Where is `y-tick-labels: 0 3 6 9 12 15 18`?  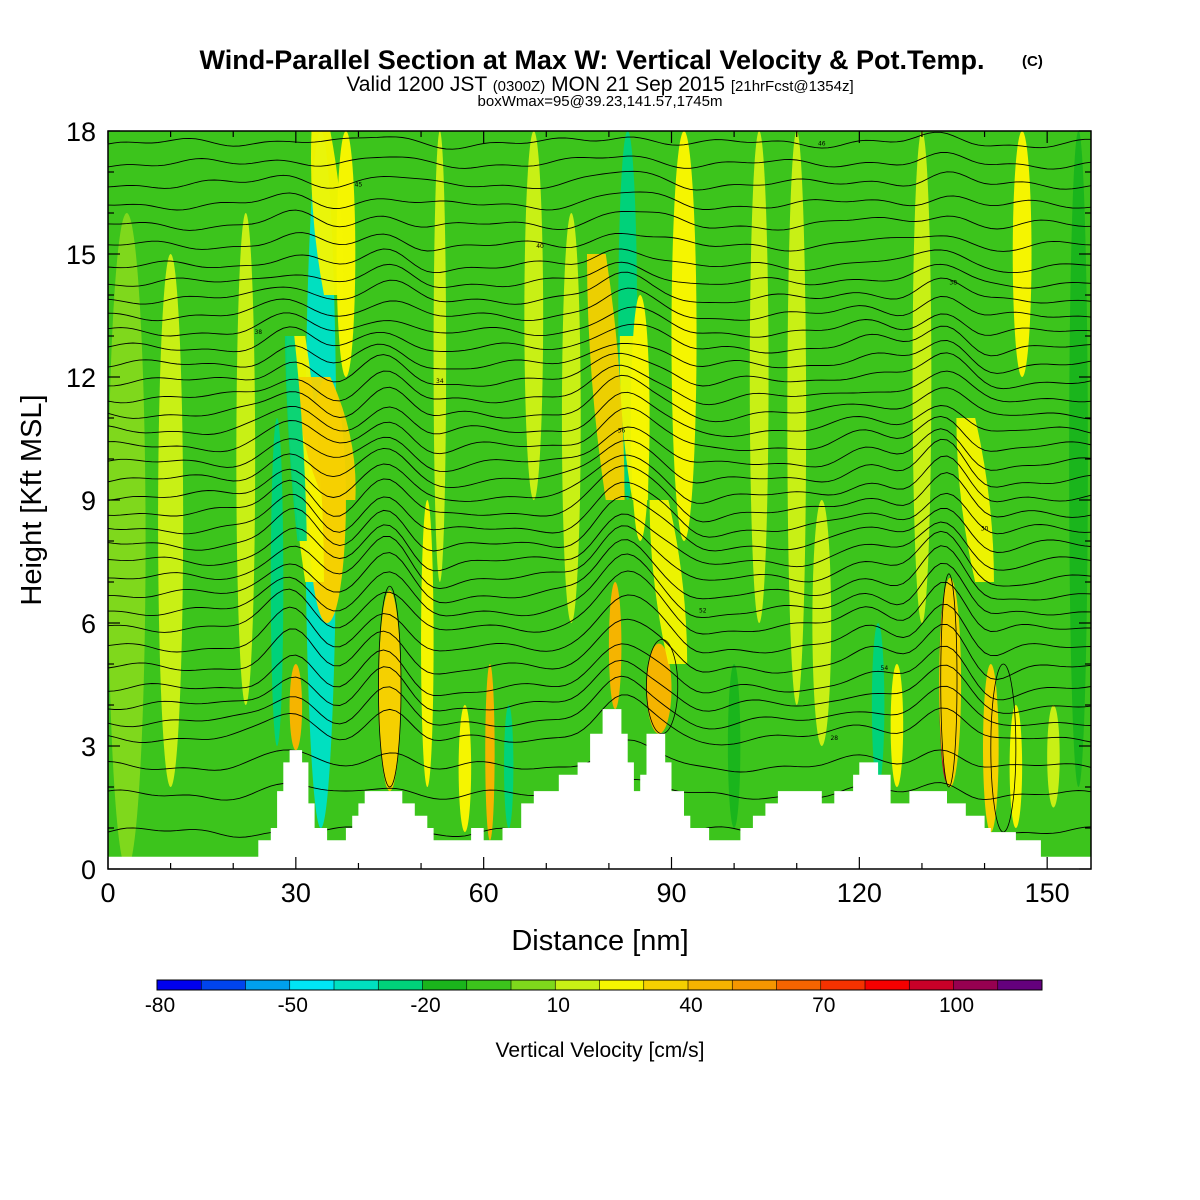
y-tick-labels: 0 3 6 9 12 15 18 is located at coordinates (81, 501).